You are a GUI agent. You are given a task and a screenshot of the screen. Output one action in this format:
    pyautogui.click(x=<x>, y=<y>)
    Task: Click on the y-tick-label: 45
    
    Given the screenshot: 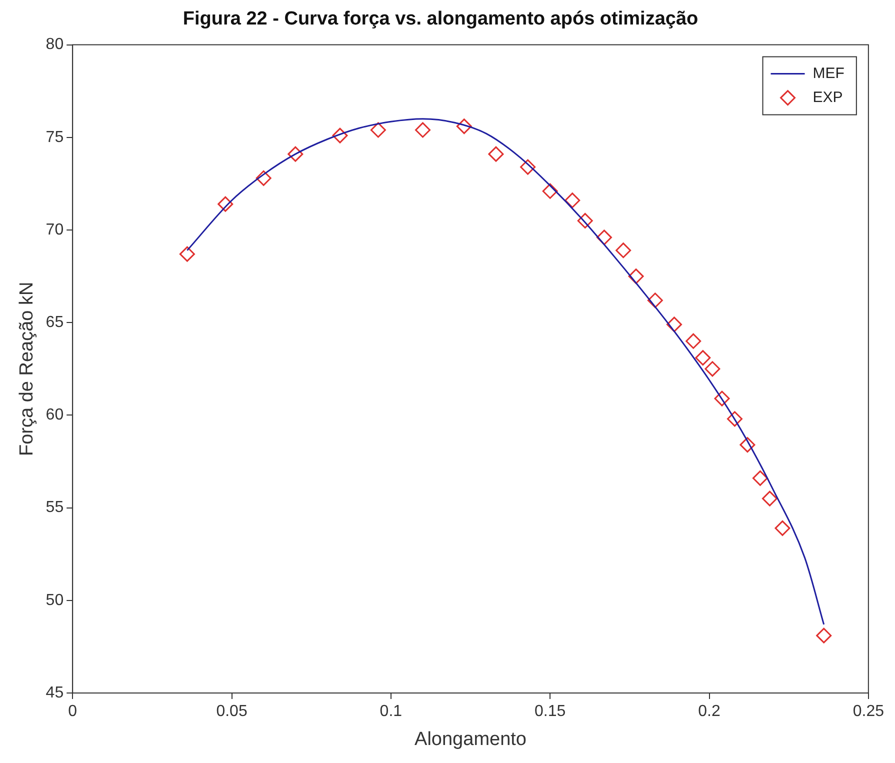 What is the action you would take?
    pyautogui.click(x=55, y=693)
    